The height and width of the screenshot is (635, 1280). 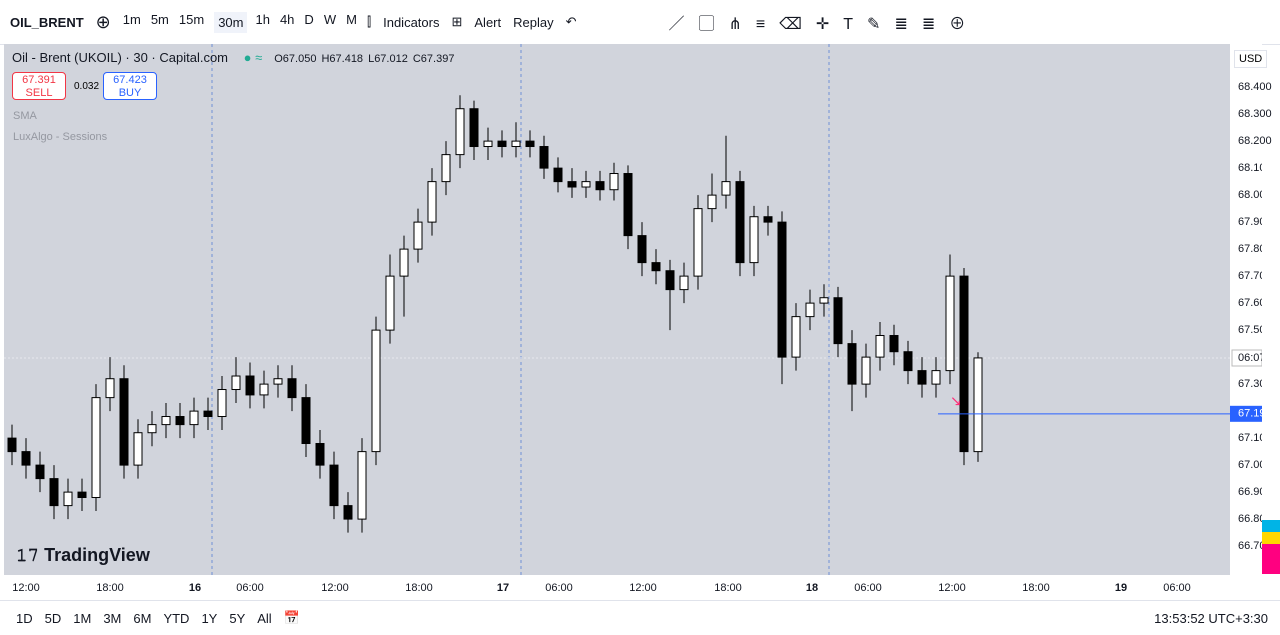 I want to click on interval: 1m, so click(x=131, y=19).